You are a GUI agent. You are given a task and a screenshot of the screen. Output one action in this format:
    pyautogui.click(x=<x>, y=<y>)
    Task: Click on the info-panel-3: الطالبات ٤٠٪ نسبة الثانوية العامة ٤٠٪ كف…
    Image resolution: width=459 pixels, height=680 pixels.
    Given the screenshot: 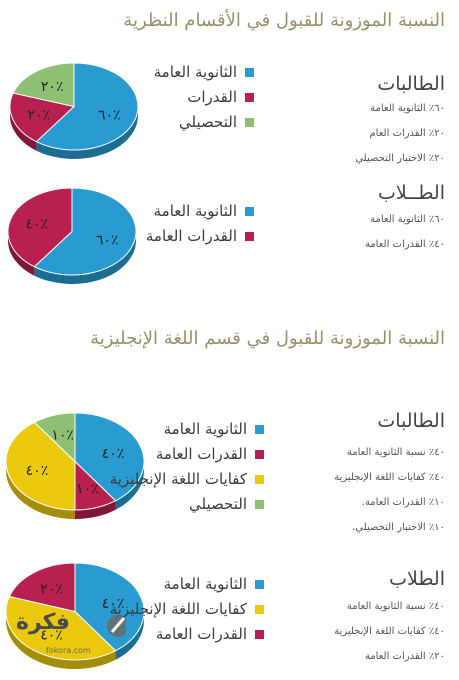 What is the action you would take?
    pyautogui.click(x=360, y=472)
    